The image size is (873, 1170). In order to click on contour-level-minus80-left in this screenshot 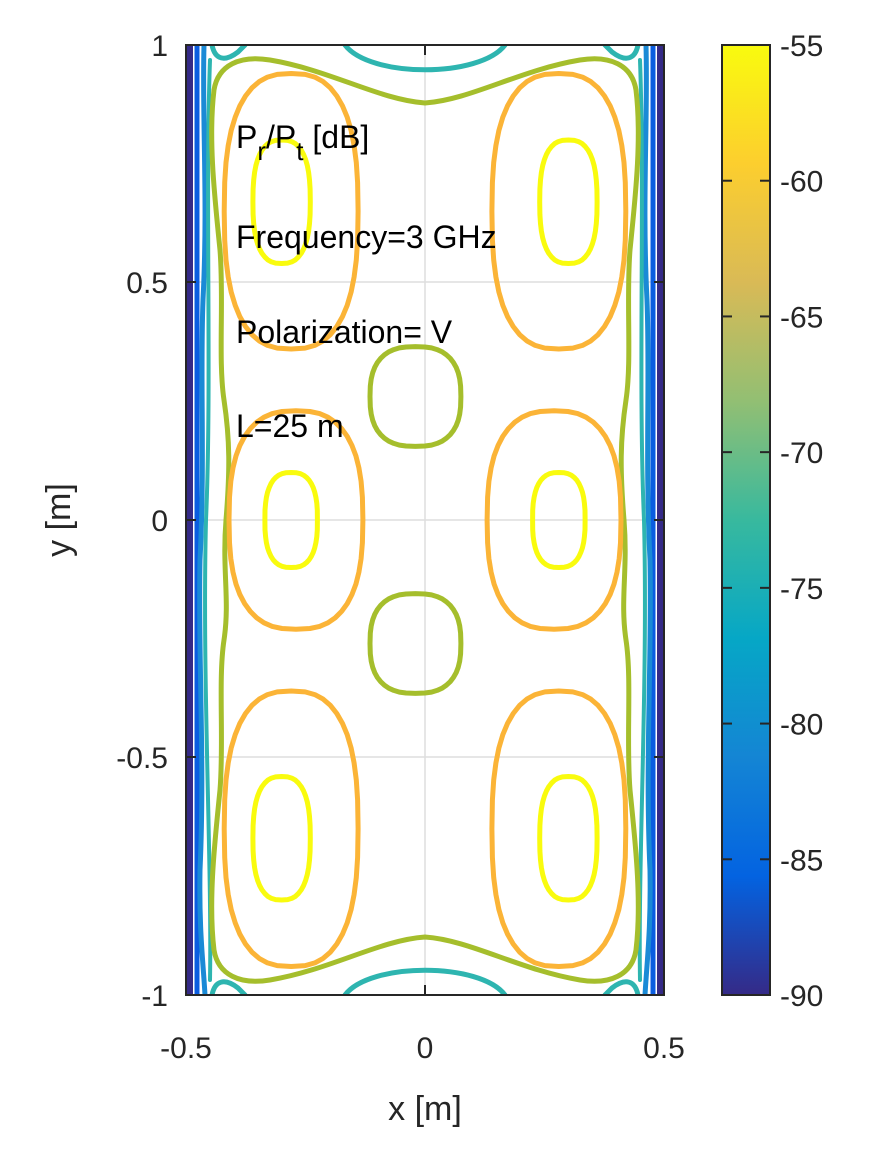, I will do `click(202, 520)`.